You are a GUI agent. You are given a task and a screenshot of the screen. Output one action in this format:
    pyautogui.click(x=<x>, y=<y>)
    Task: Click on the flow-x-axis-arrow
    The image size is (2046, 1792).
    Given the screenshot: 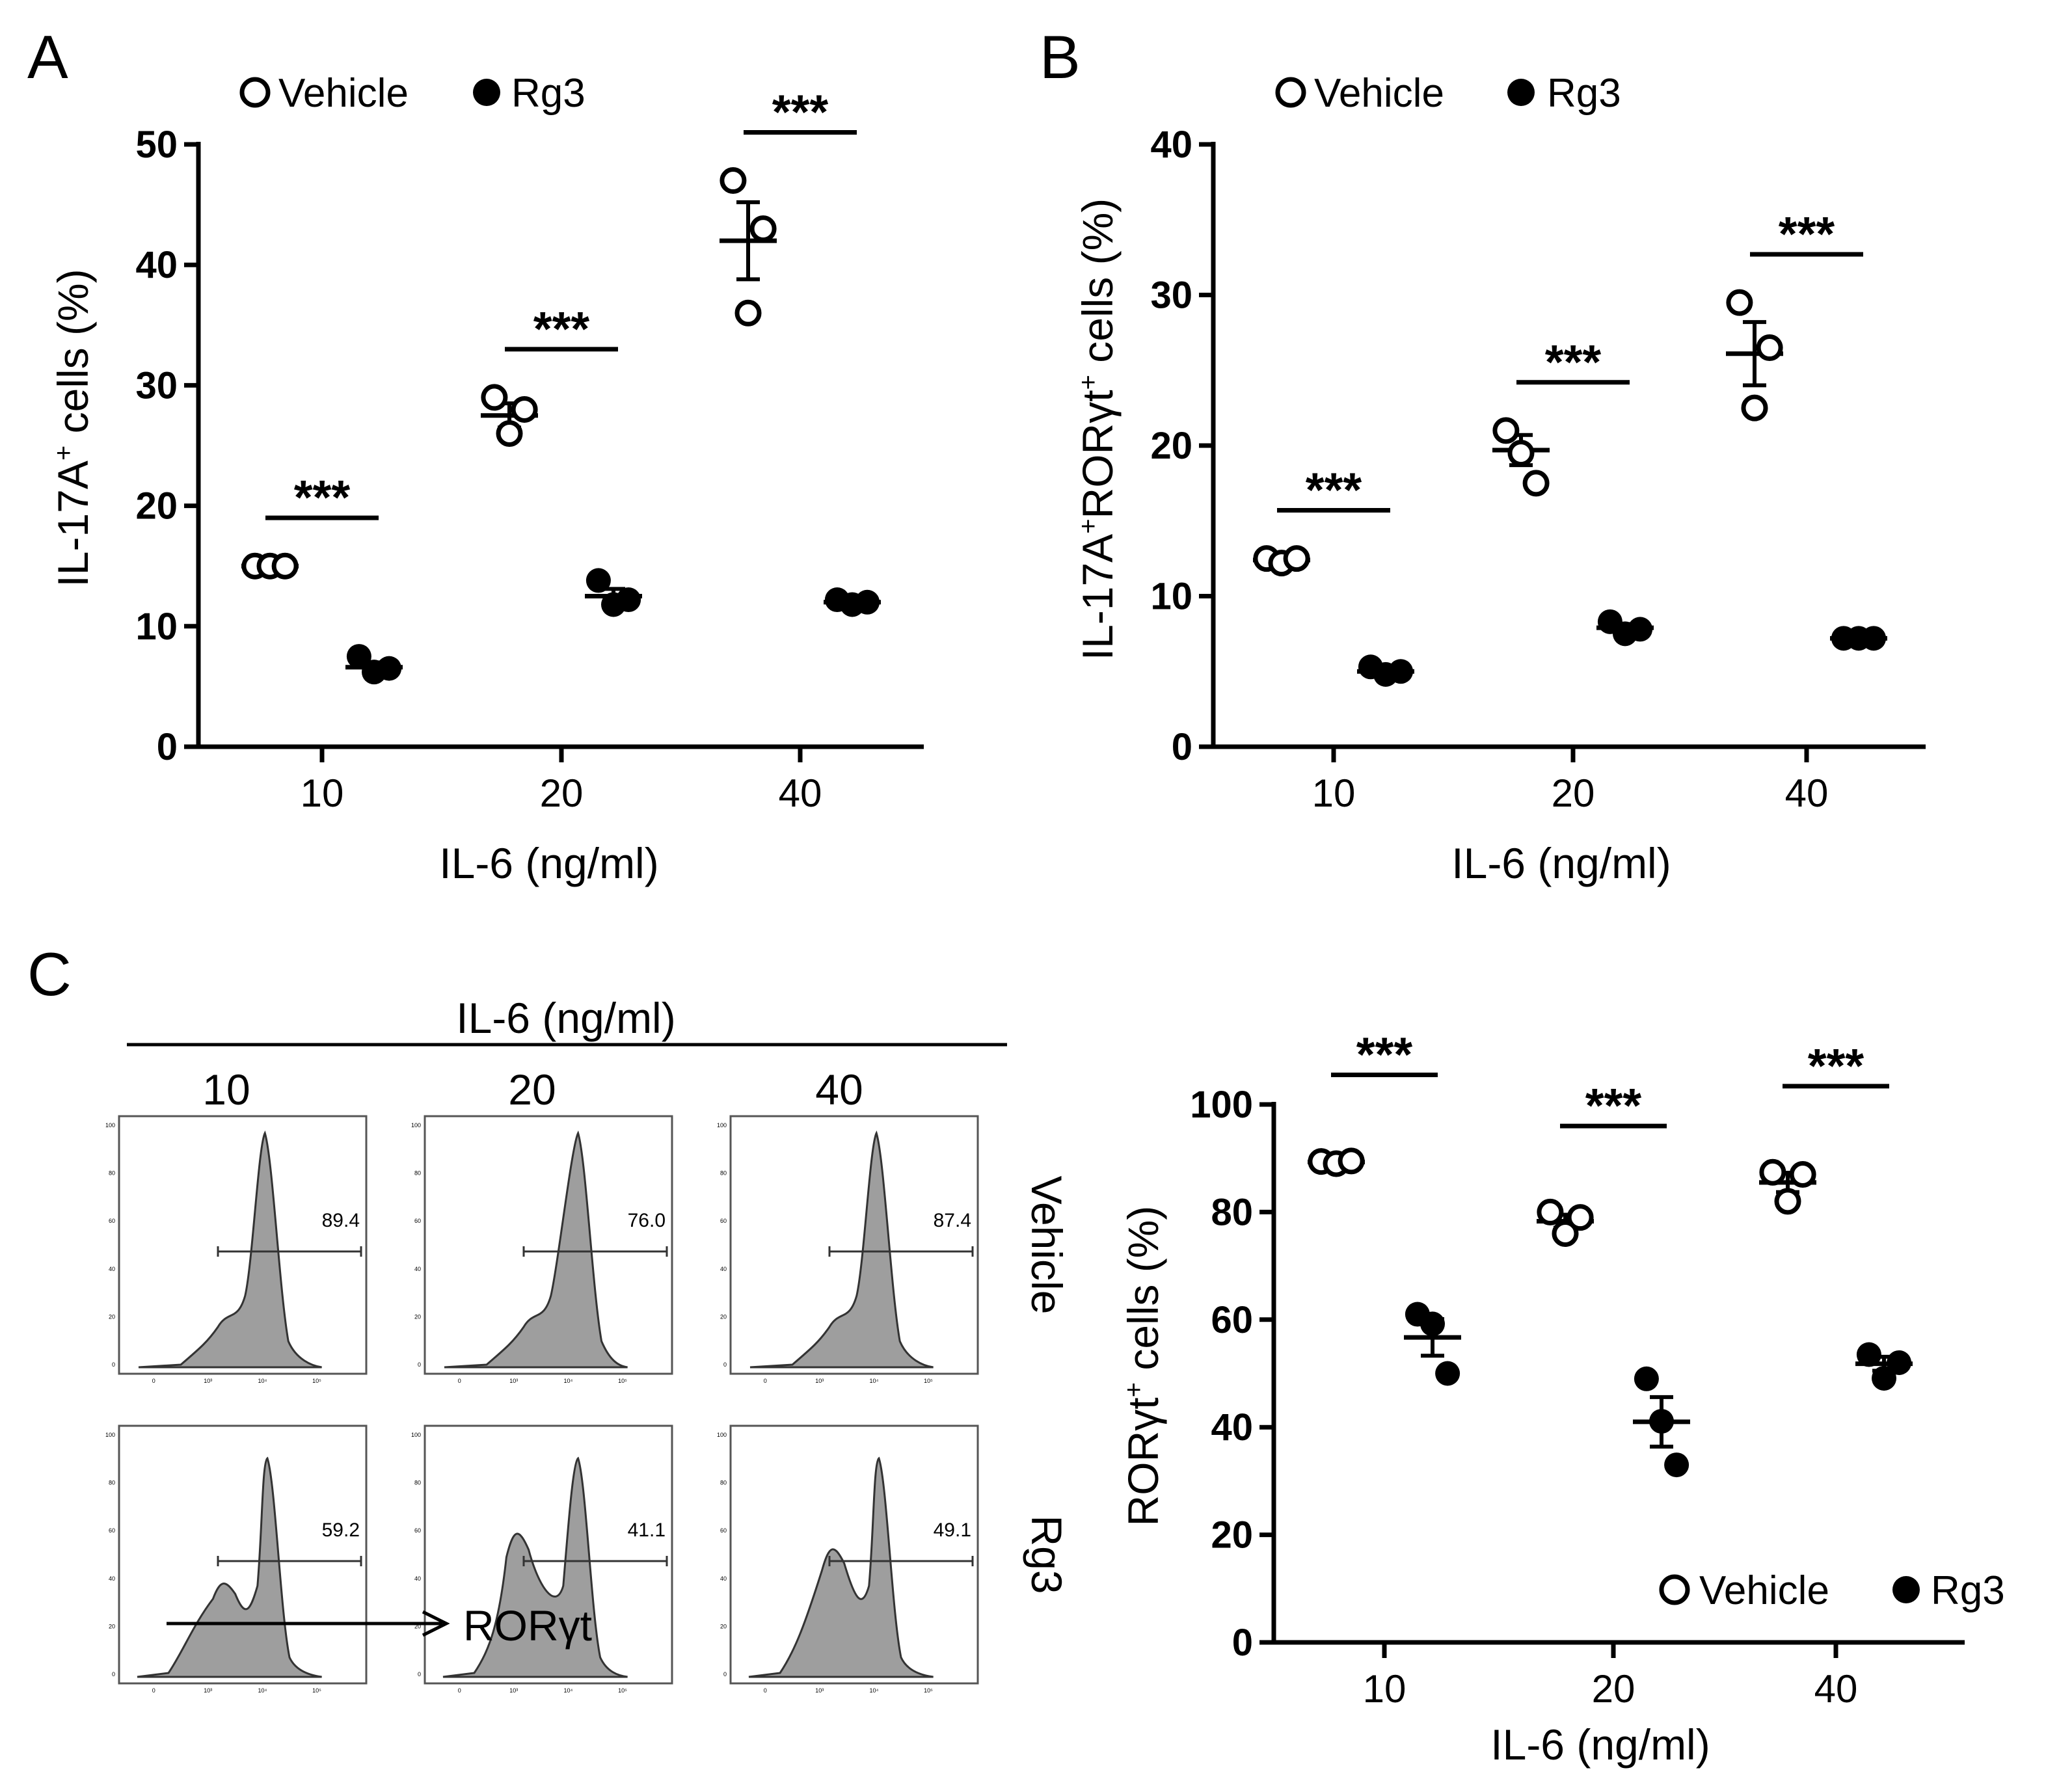 What is the action you would take?
    pyautogui.click(x=308, y=1623)
    